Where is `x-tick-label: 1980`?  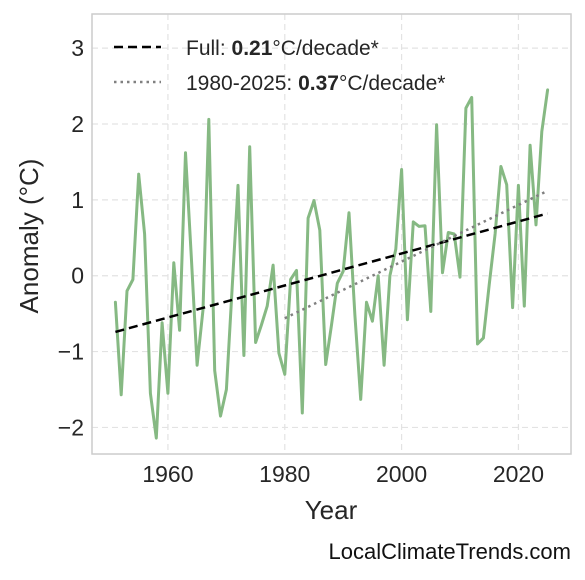
x-tick-label: 1980 is located at coordinates (284, 474).